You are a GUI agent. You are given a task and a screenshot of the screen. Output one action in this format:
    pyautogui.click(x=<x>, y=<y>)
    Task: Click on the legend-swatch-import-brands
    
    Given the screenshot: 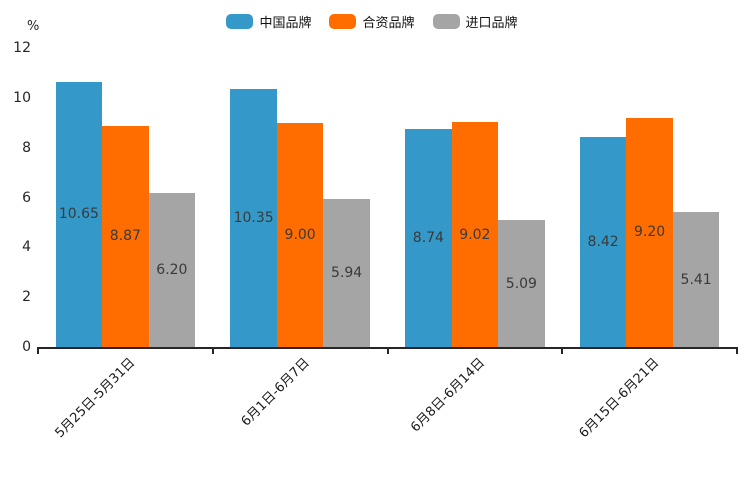 What is the action you would take?
    pyautogui.click(x=446, y=21)
    